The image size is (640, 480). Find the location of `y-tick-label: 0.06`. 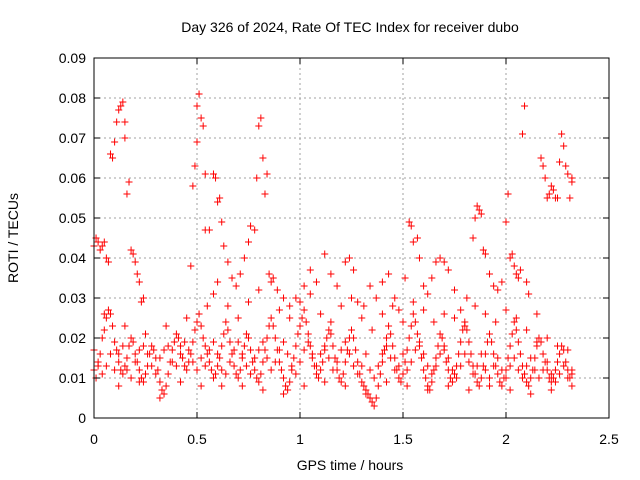

y-tick-label: 0.06 is located at coordinates (72, 178).